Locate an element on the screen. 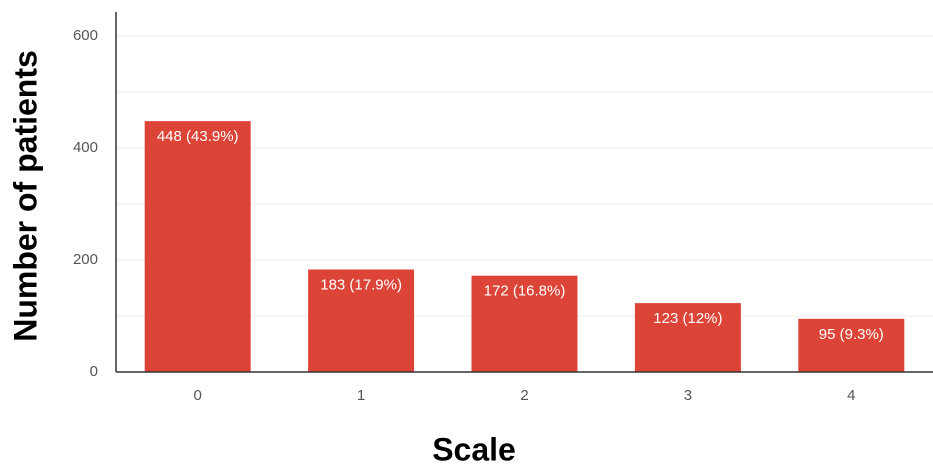  y-tick-label: 200 is located at coordinates (85, 259).